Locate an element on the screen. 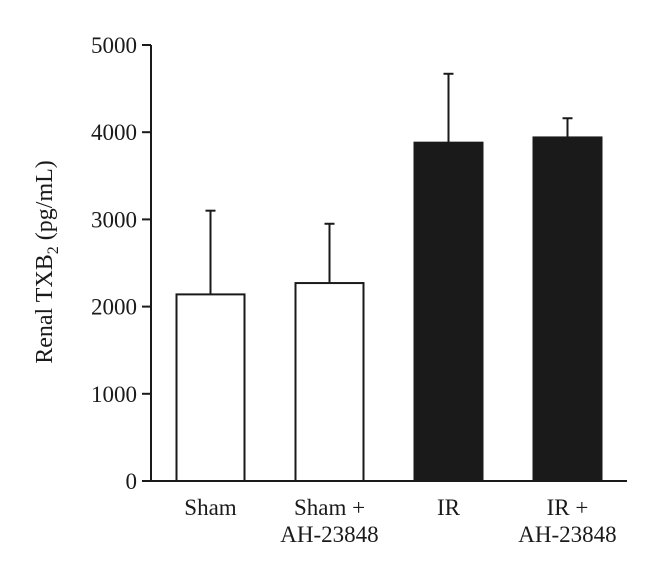  y-axis-title-unit: (pg/mL) is located at coordinates (45, 203).